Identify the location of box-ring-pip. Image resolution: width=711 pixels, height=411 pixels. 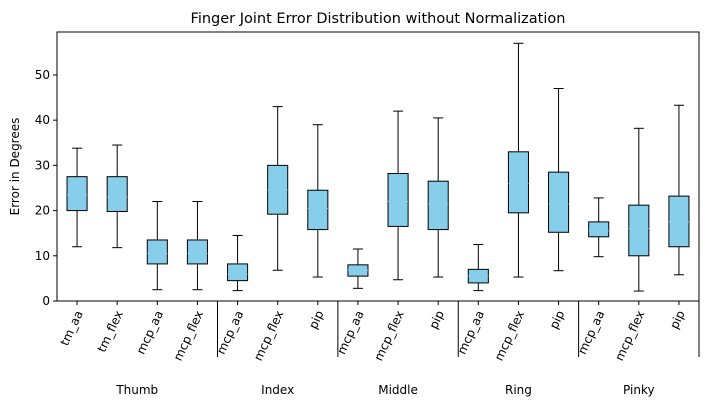
(559, 202).